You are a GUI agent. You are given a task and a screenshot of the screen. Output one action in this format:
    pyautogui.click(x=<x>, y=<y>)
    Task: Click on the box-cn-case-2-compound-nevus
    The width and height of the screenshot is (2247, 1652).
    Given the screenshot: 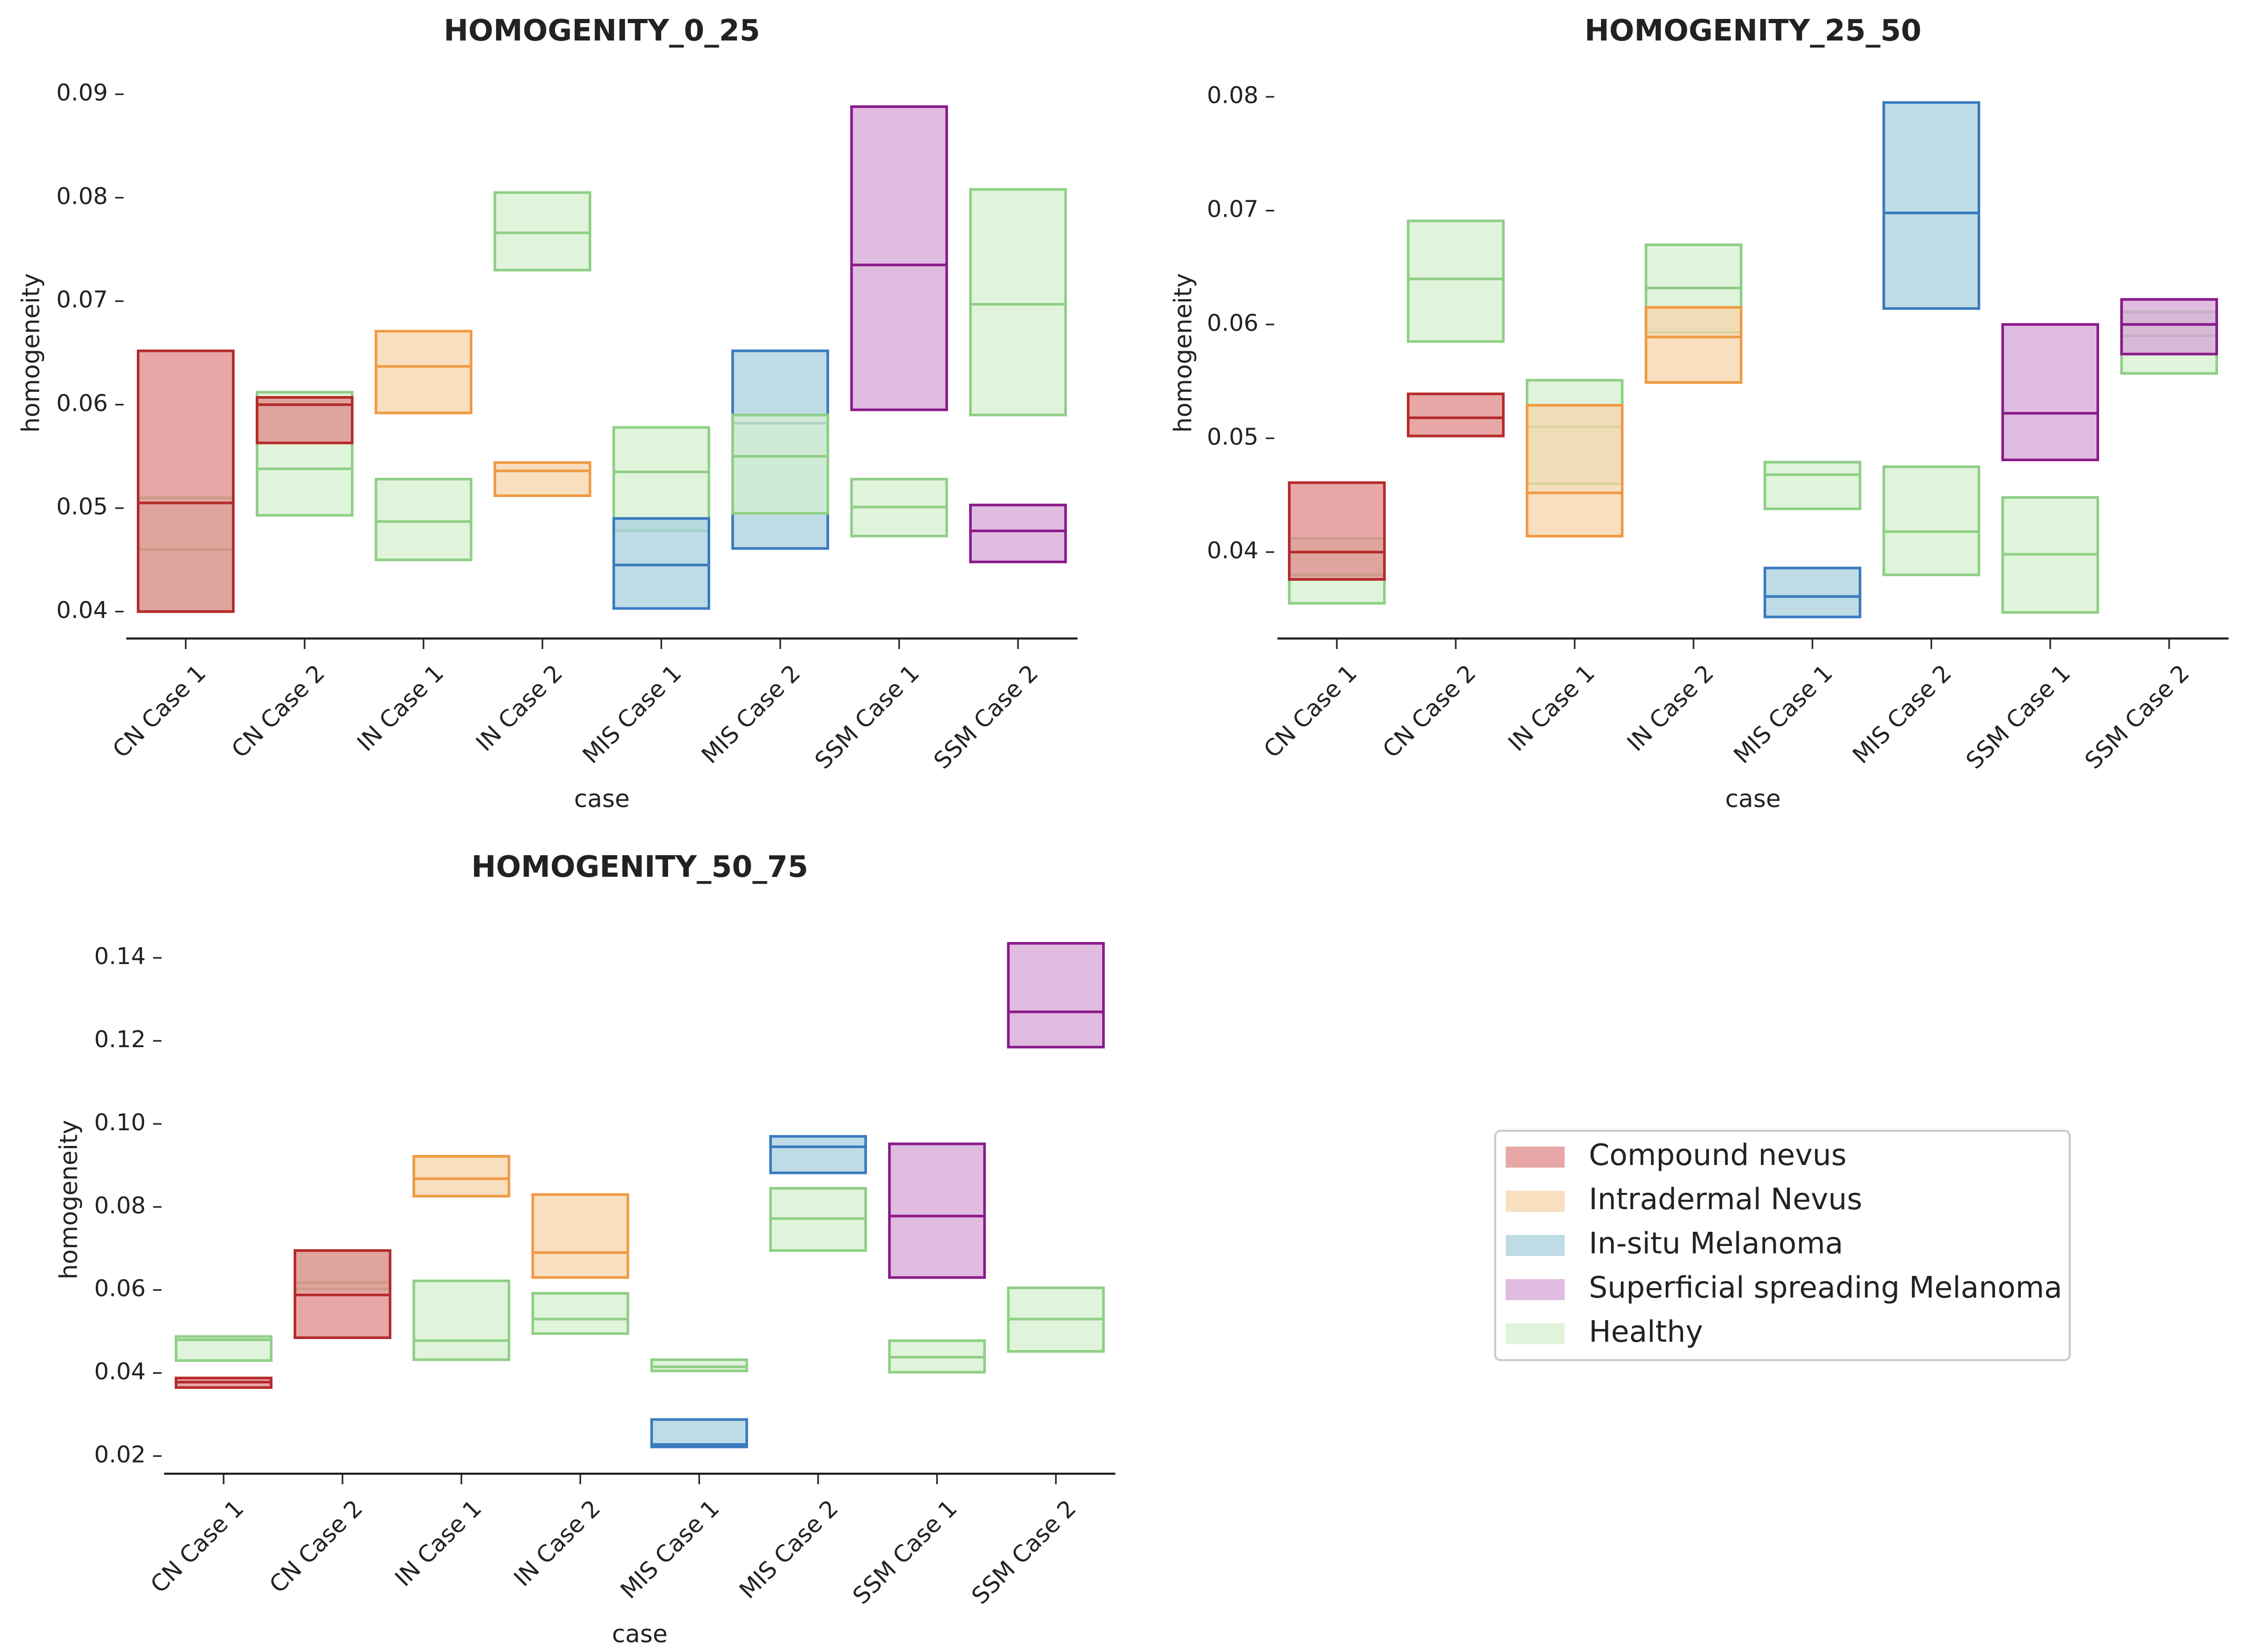 What is the action you would take?
    pyautogui.click(x=1456, y=415)
    